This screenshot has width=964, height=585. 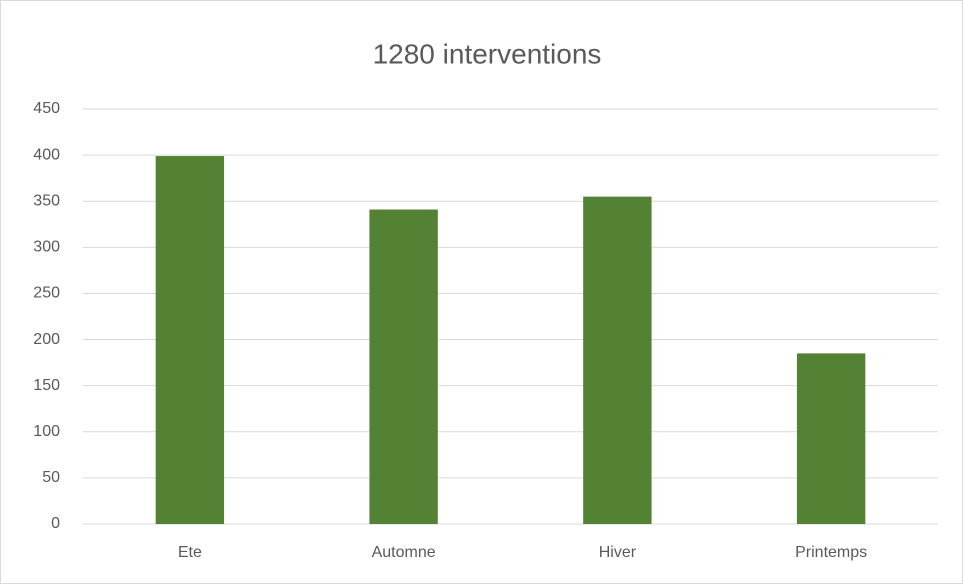 I want to click on y-tick-label: 400, so click(x=46, y=154).